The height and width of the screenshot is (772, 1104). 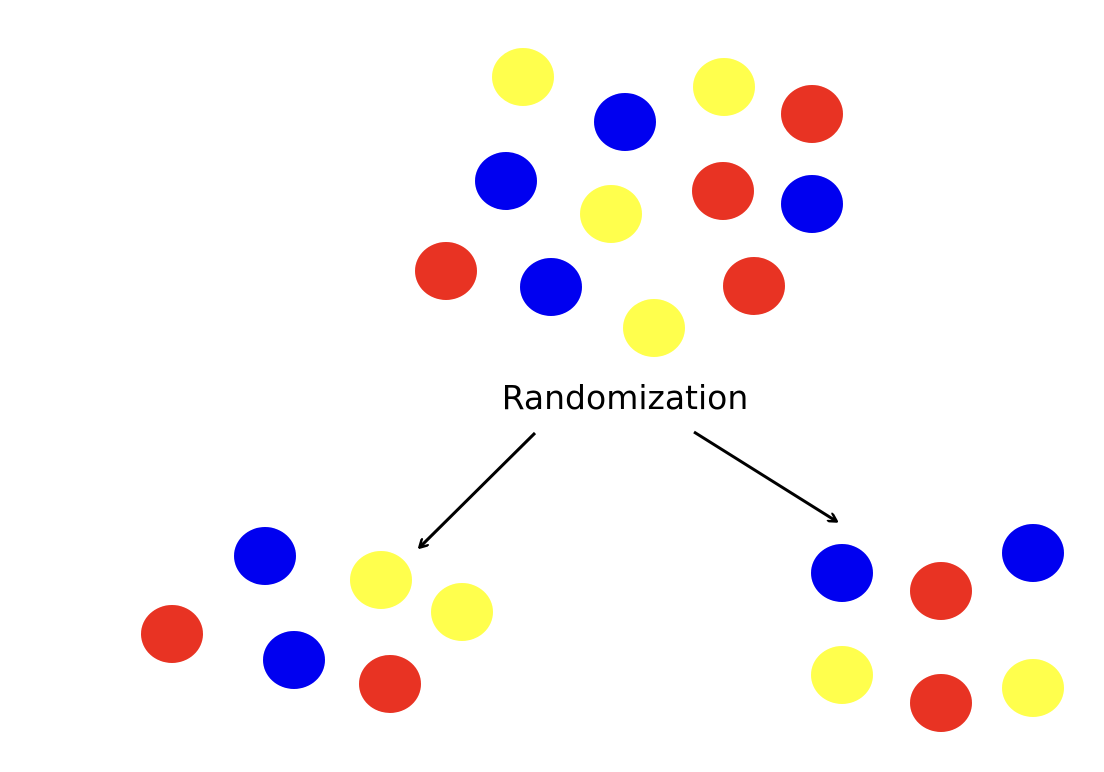 I want to click on left-group, so click(x=317, y=620).